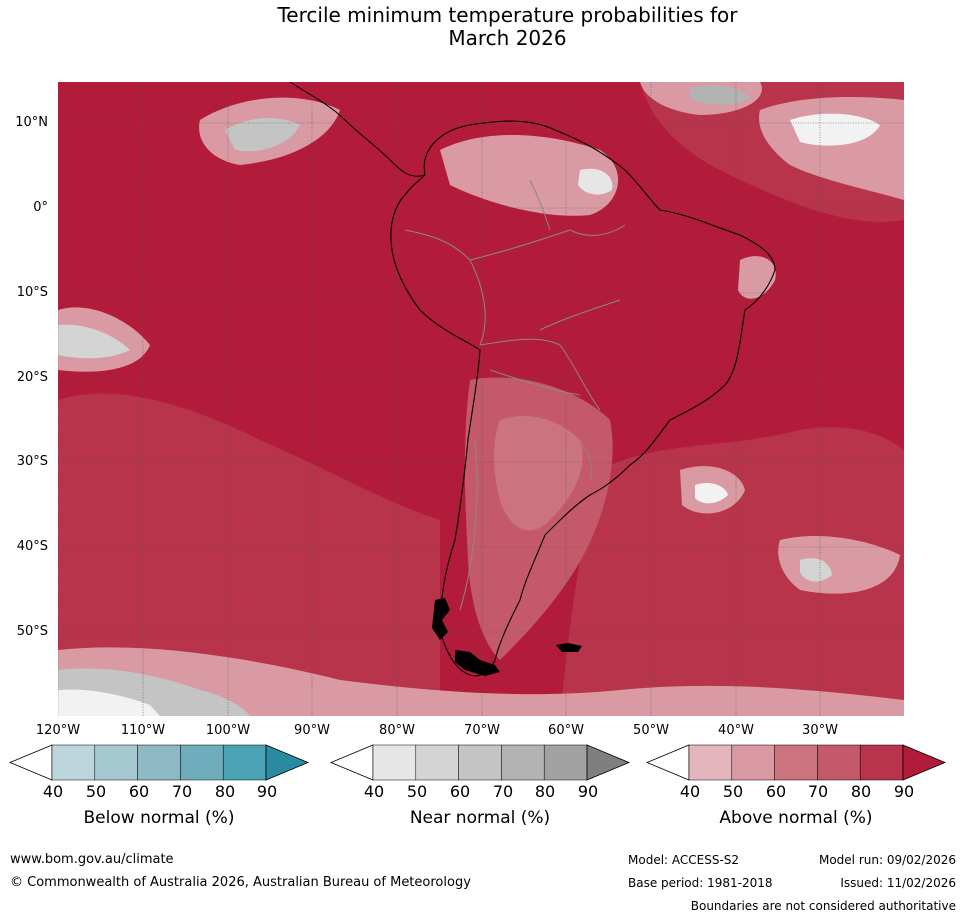 This screenshot has height=919, width=965. I want to click on near-tick-60: 60, so click(460, 791).